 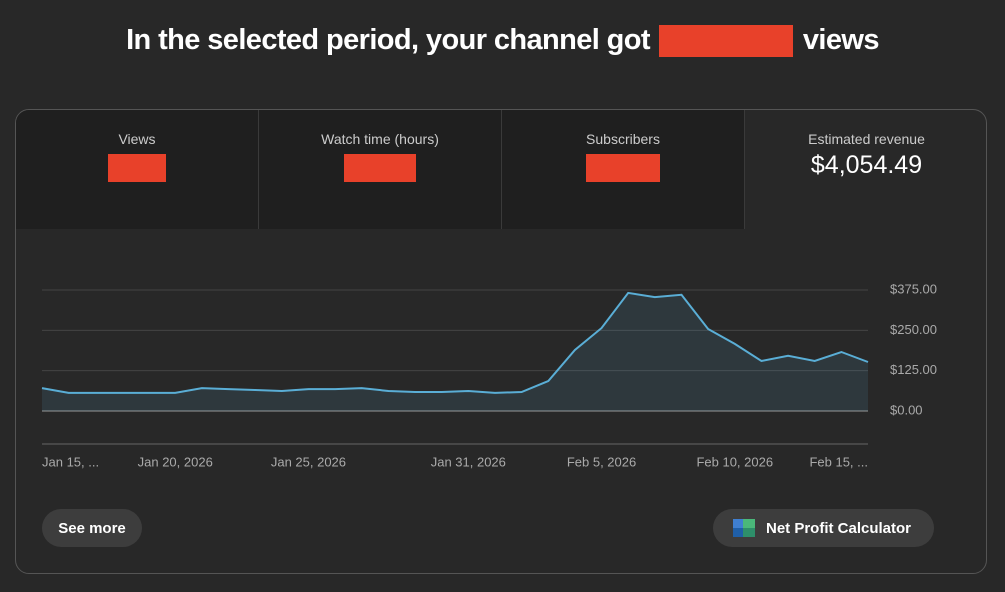 What do you see at coordinates (866, 165) in the screenshot?
I see `tab-value: $4,054.49` at bounding box center [866, 165].